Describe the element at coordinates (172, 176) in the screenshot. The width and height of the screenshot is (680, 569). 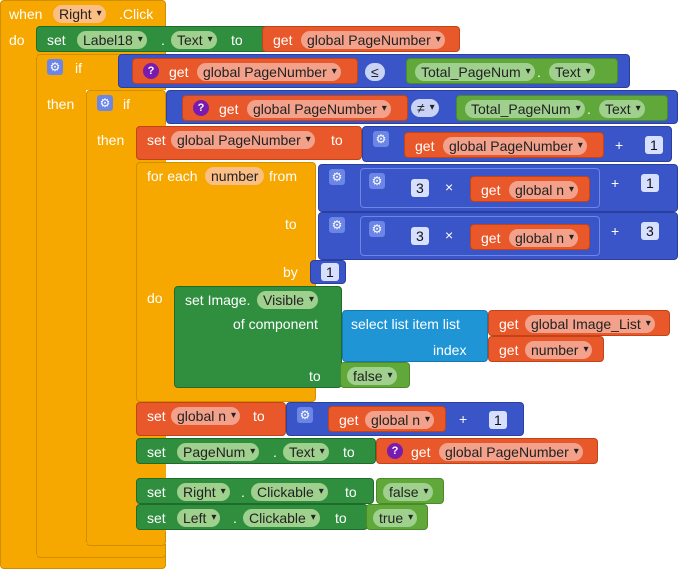
I see `for-each-label: for each` at that location.